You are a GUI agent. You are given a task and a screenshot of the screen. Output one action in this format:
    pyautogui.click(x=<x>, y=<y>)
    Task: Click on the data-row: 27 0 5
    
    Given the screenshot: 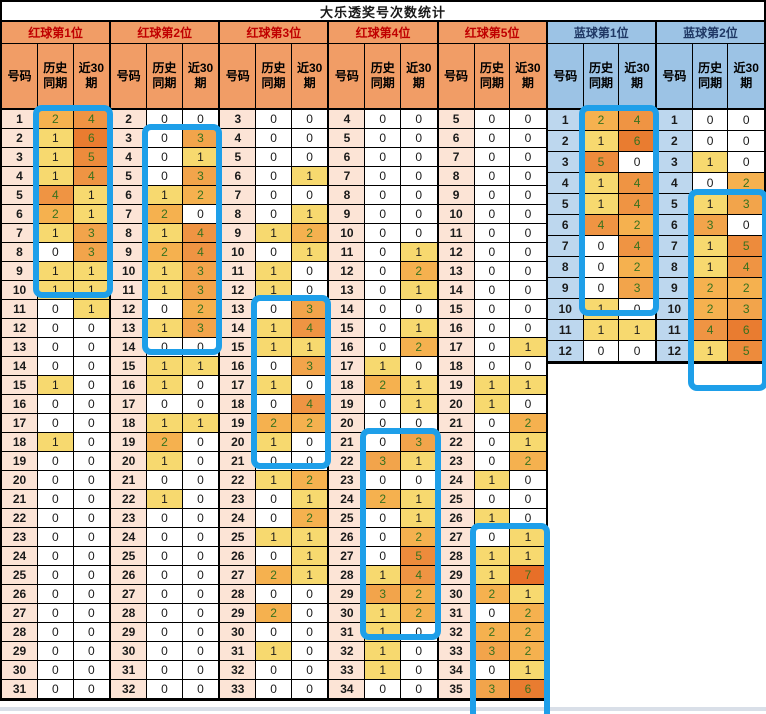 What is the action you would take?
    pyautogui.click(x=383, y=556)
    